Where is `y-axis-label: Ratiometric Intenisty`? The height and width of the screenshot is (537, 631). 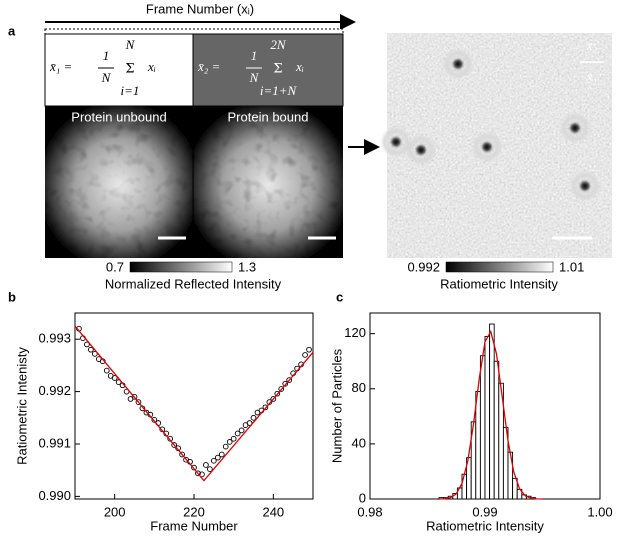 y-axis-label: Ratiometric Intenisty is located at coordinates (21, 406).